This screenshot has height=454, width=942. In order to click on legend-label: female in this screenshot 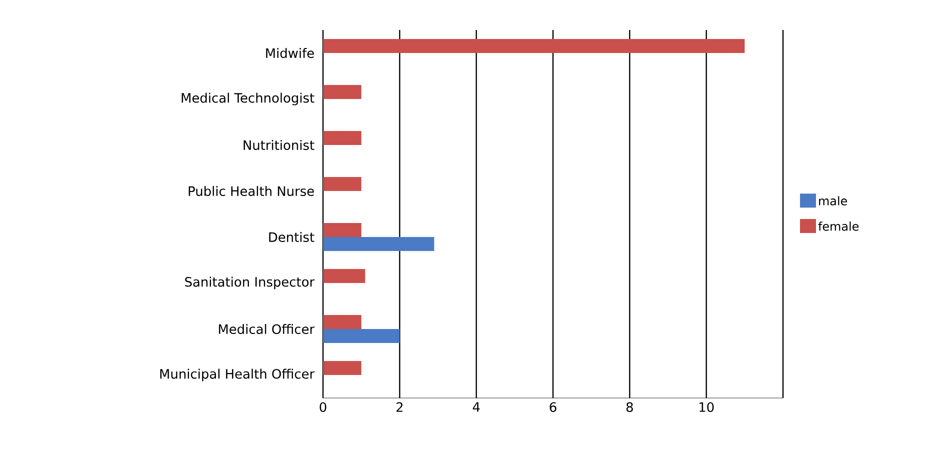, I will do `click(838, 226)`.